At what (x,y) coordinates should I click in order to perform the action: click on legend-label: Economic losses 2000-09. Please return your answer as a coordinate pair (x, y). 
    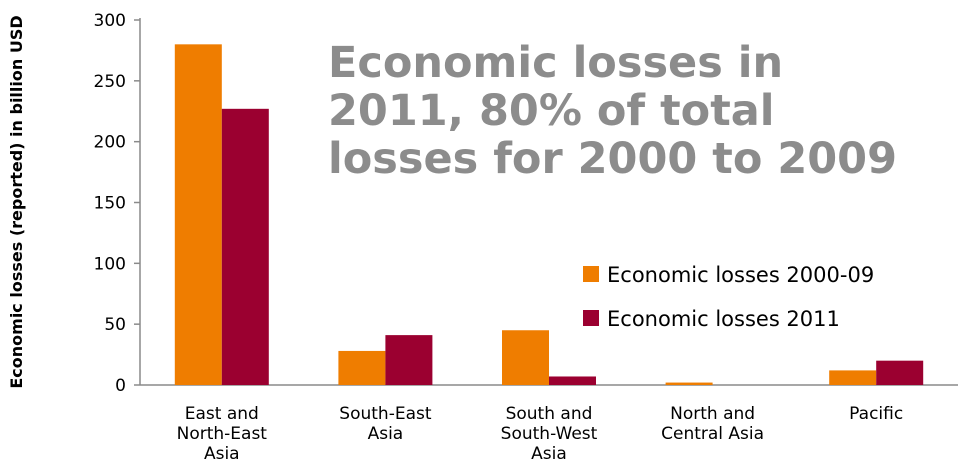
    Looking at the image, I should click on (740, 275).